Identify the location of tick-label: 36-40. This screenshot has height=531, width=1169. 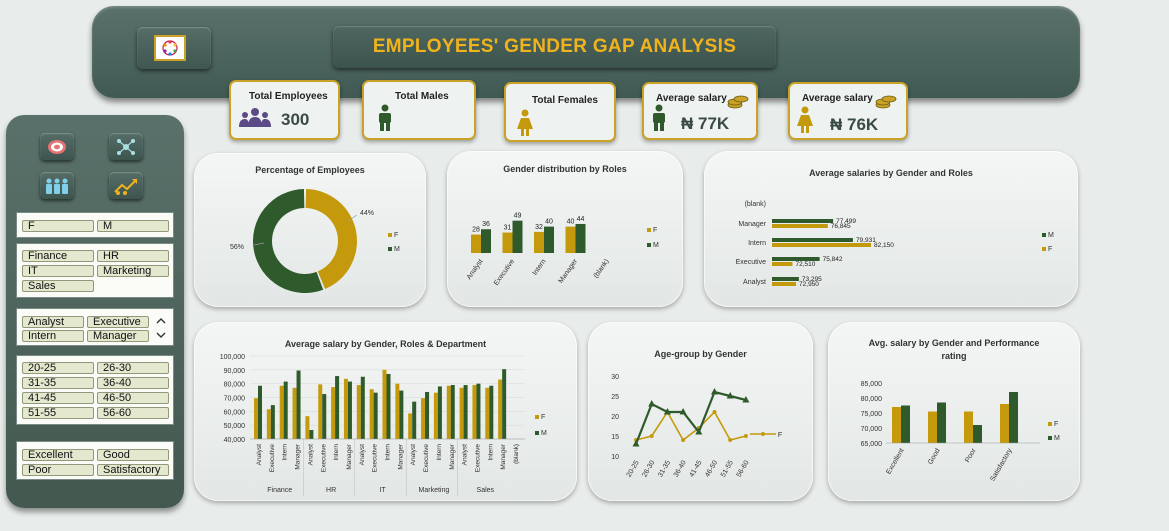
(680, 468).